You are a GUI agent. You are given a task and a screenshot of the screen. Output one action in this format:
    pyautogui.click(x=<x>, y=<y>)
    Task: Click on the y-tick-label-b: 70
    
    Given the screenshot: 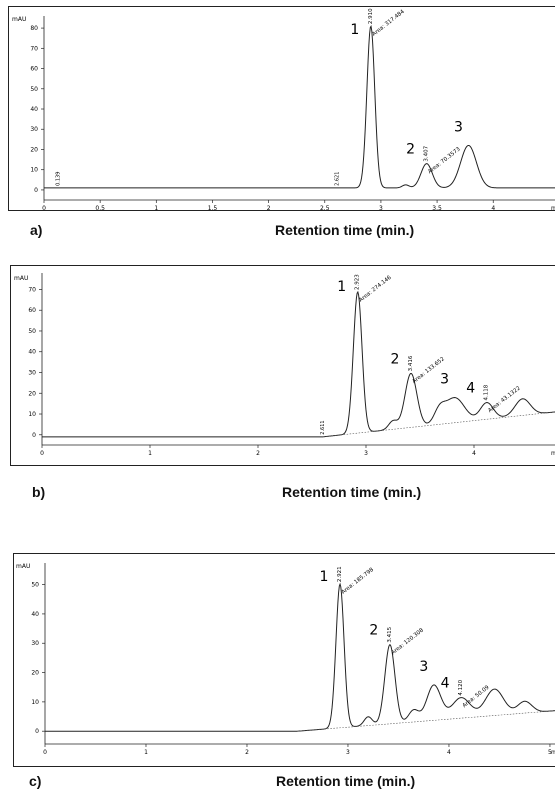 What is the action you would take?
    pyautogui.click(x=32, y=289)
    